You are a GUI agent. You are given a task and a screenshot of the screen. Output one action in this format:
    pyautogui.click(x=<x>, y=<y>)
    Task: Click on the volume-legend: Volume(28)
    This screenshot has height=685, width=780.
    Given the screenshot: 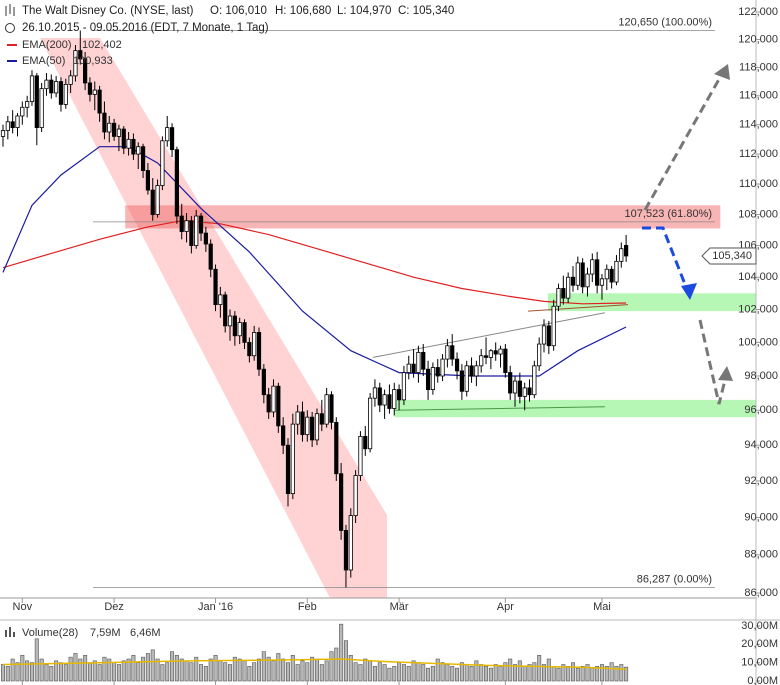 What is the action you would take?
    pyautogui.click(x=50, y=633)
    